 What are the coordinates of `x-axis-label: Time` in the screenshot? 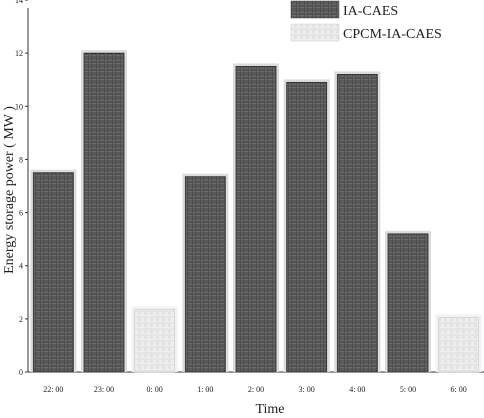 It's located at (269, 409).